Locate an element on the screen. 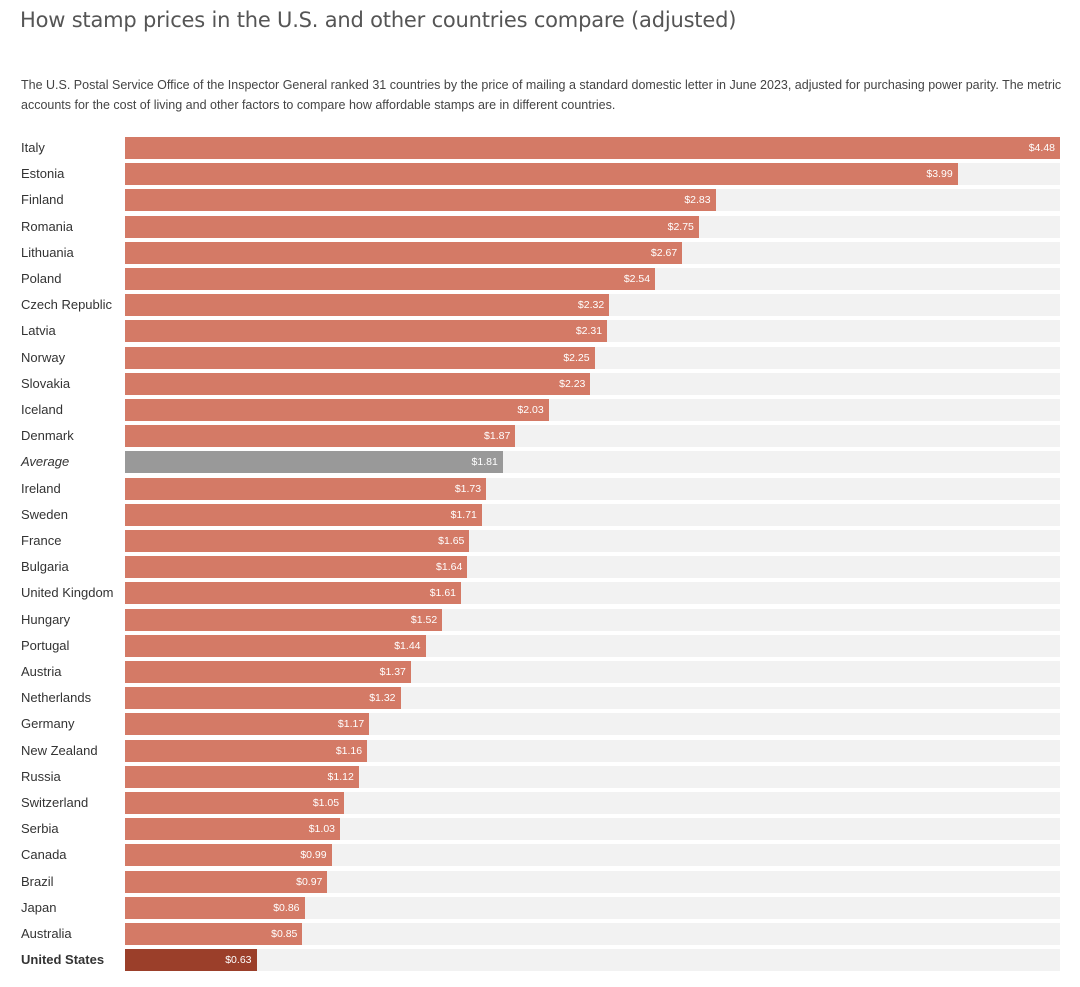 The image size is (1080, 987). category-label-czech-republic: Czech Republic is located at coordinates (67, 305).